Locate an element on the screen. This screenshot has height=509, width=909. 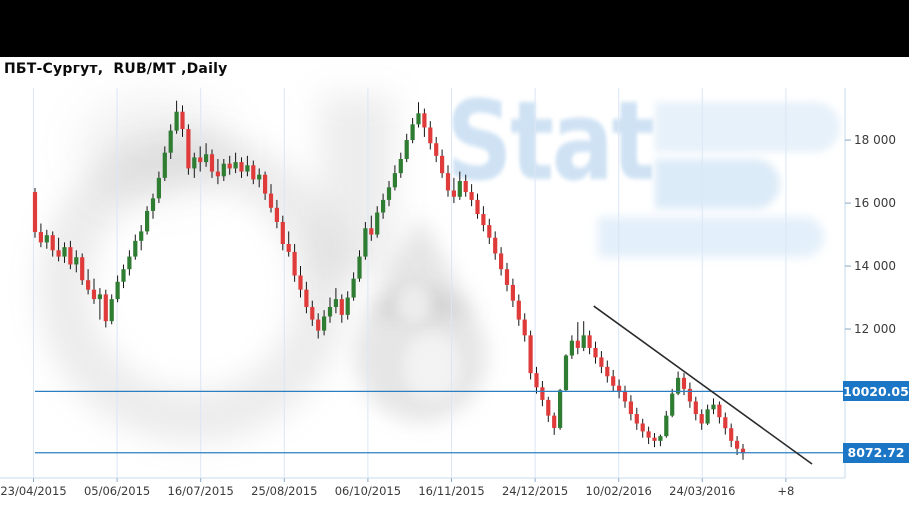
watermark-i-body is located at coordinates (432, 367).